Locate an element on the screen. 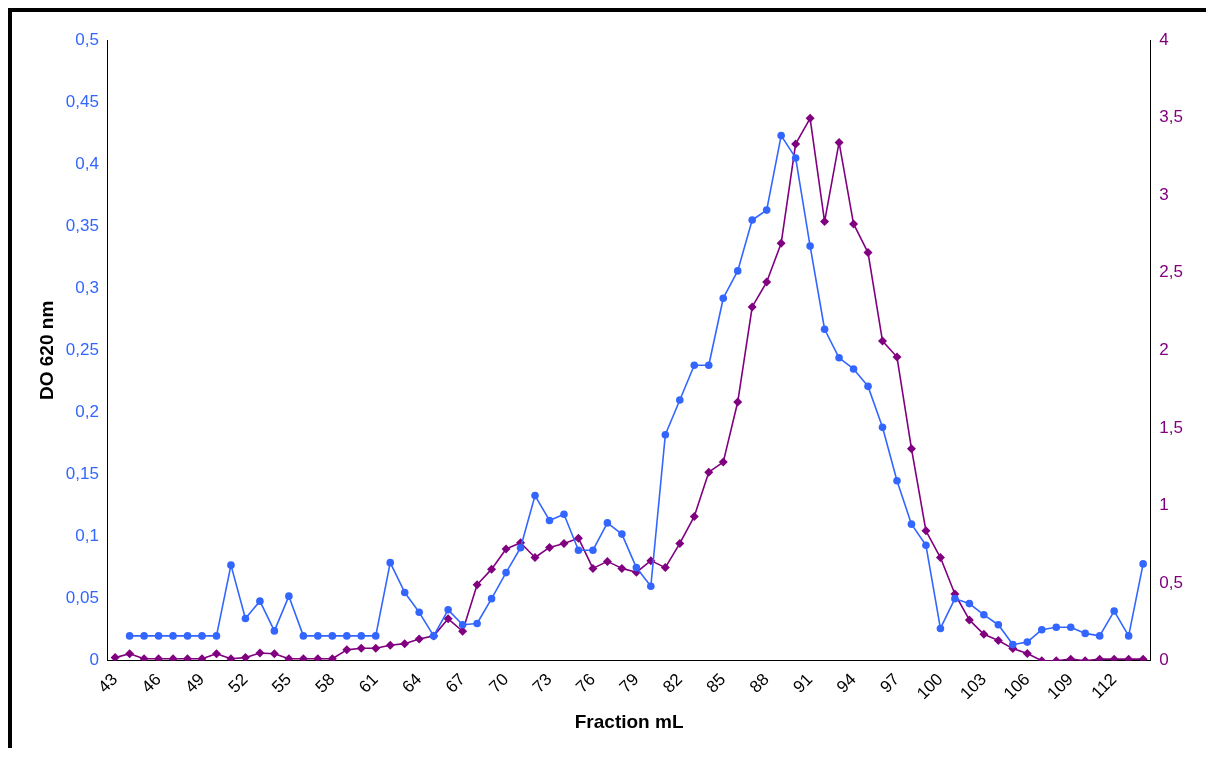 This screenshot has height=762, width=1214. x-tick-label: 76 is located at coordinates (586, 683).